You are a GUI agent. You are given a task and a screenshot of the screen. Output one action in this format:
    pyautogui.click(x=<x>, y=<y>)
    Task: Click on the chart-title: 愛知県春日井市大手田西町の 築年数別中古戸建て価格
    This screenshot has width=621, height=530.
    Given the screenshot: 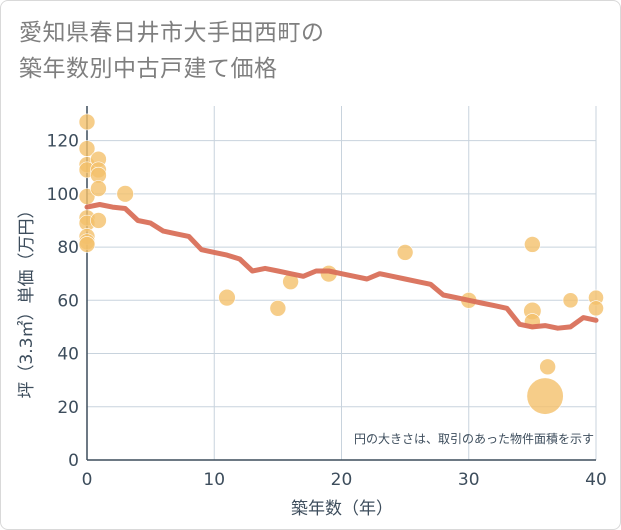 What is the action you would take?
    pyautogui.click(x=172, y=51)
    